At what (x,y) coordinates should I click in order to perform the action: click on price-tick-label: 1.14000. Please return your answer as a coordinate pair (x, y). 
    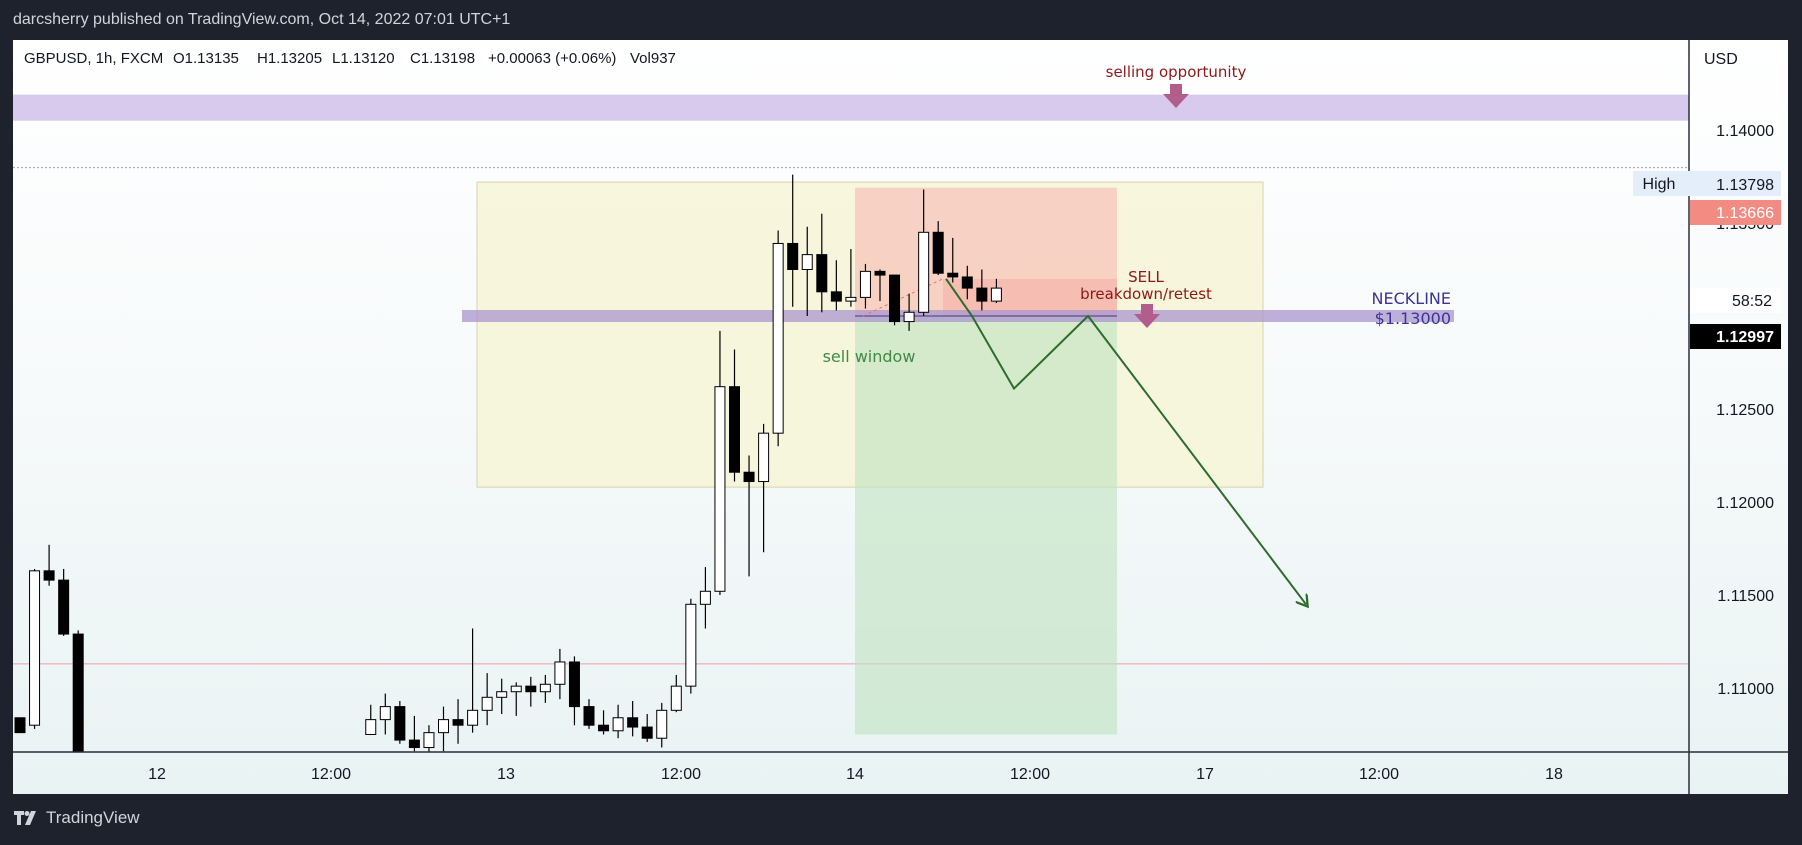
    Looking at the image, I should click on (1745, 131).